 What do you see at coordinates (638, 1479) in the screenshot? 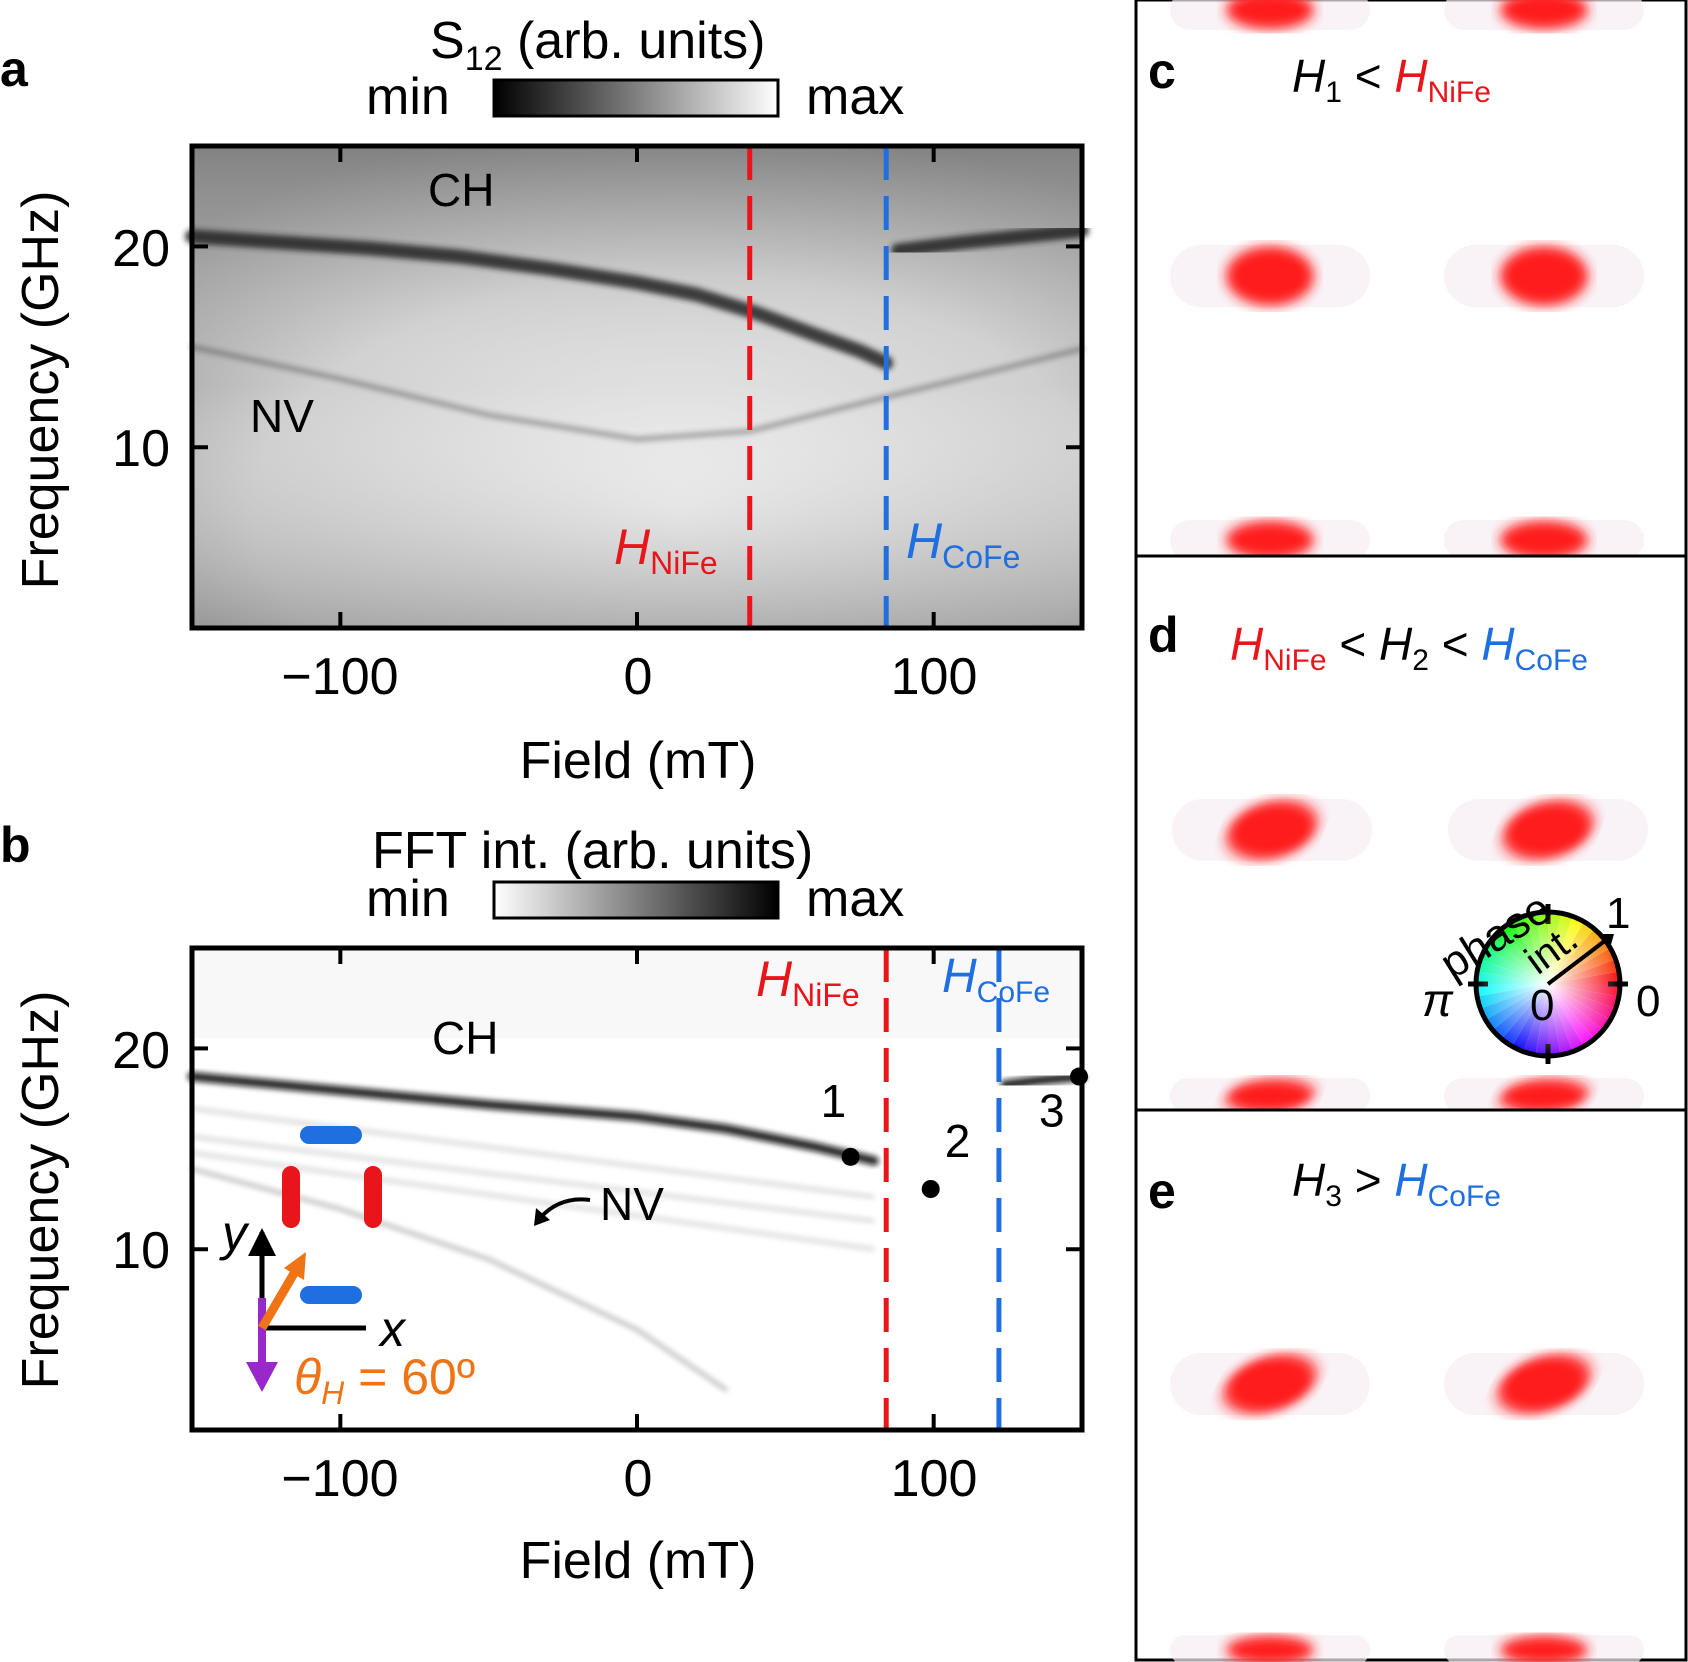
I see `xtick-b-0: 0` at bounding box center [638, 1479].